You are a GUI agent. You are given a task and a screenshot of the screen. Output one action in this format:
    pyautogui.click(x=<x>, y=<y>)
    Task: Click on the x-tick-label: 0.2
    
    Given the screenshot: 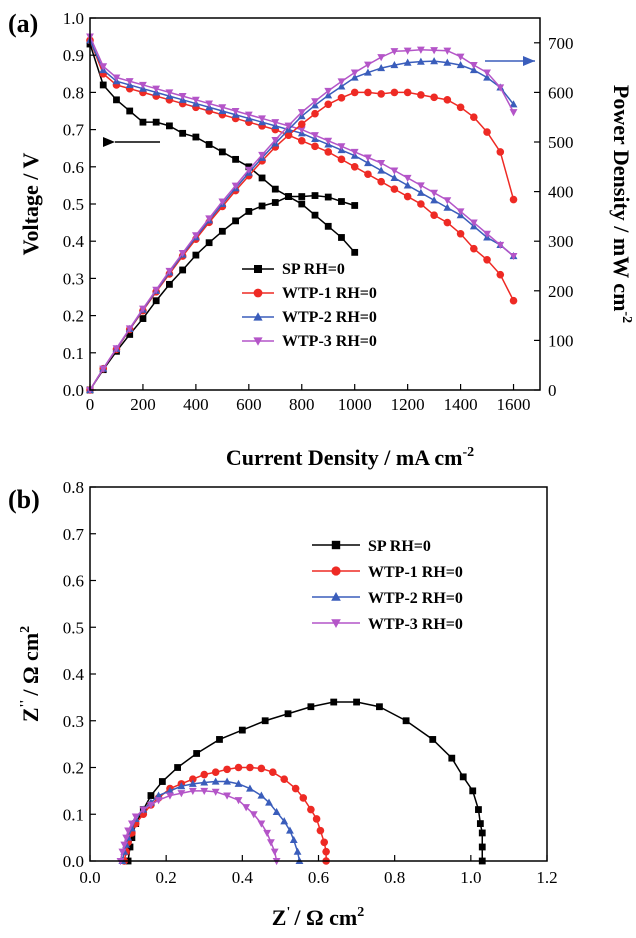 What is the action you would take?
    pyautogui.click(x=166, y=877)
    